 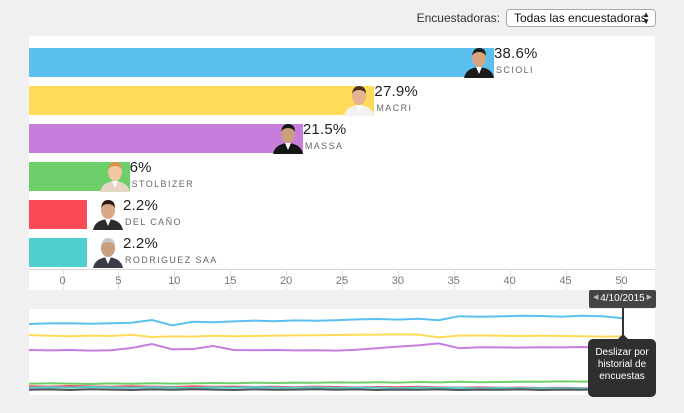 What do you see at coordinates (202, 100) in the screenshot?
I see `bar-macri` at bounding box center [202, 100].